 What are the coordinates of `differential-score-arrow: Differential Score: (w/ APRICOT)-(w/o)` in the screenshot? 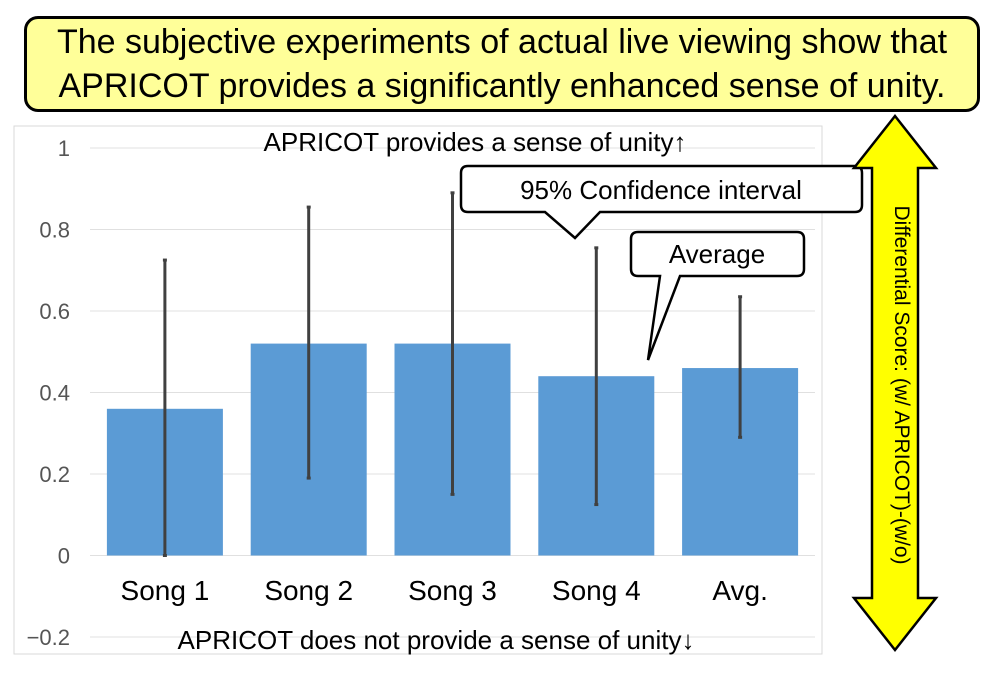 It's located at (895, 383).